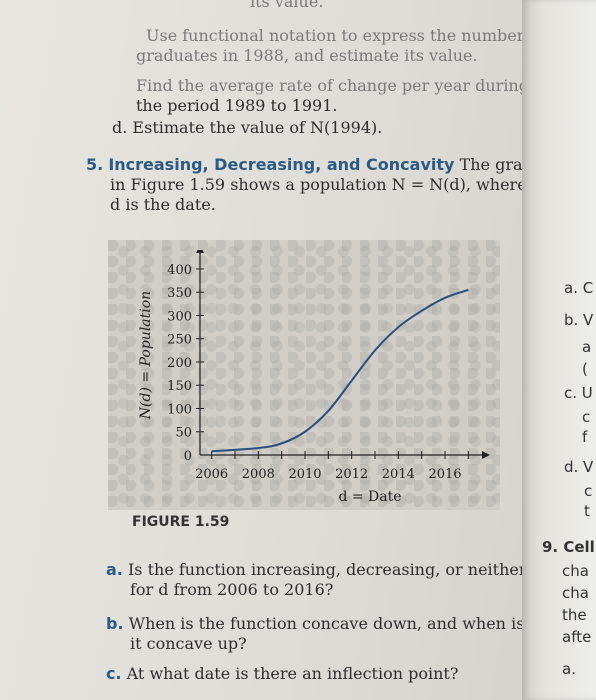 The image size is (596, 700). Describe the element at coordinates (579, 320) in the screenshot. I see `strip-label-1: b. V` at that location.